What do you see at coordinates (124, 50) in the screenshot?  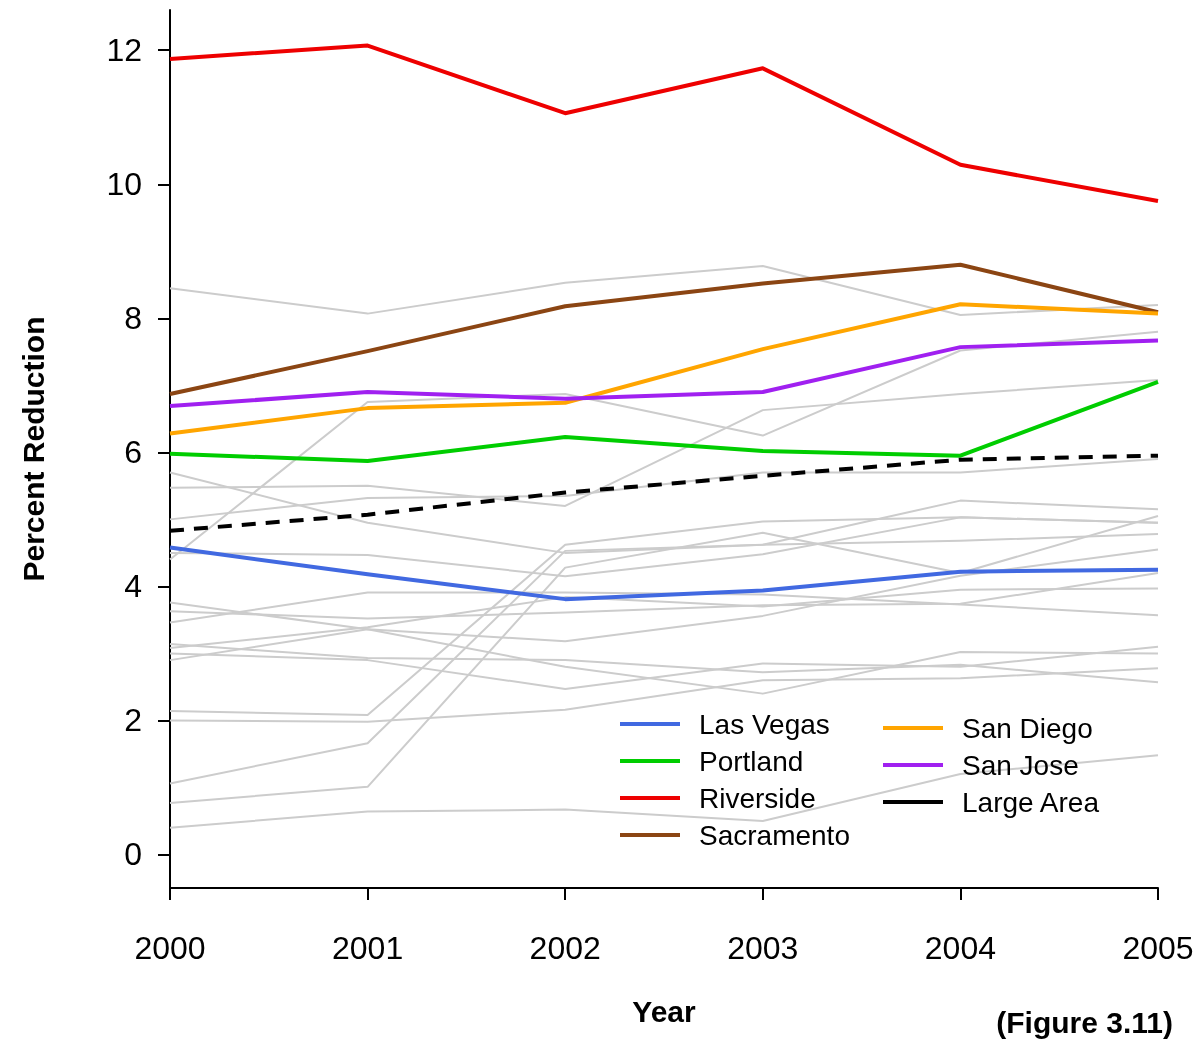 I see `y-tick-label: 12` at bounding box center [124, 50].